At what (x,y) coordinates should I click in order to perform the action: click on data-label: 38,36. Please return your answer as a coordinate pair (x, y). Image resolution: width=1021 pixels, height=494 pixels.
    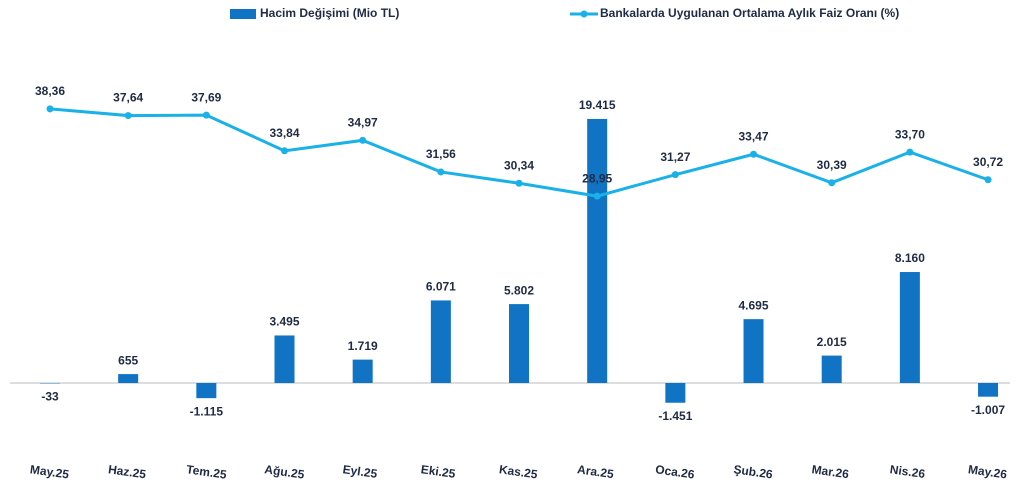
    Looking at the image, I should click on (50, 91).